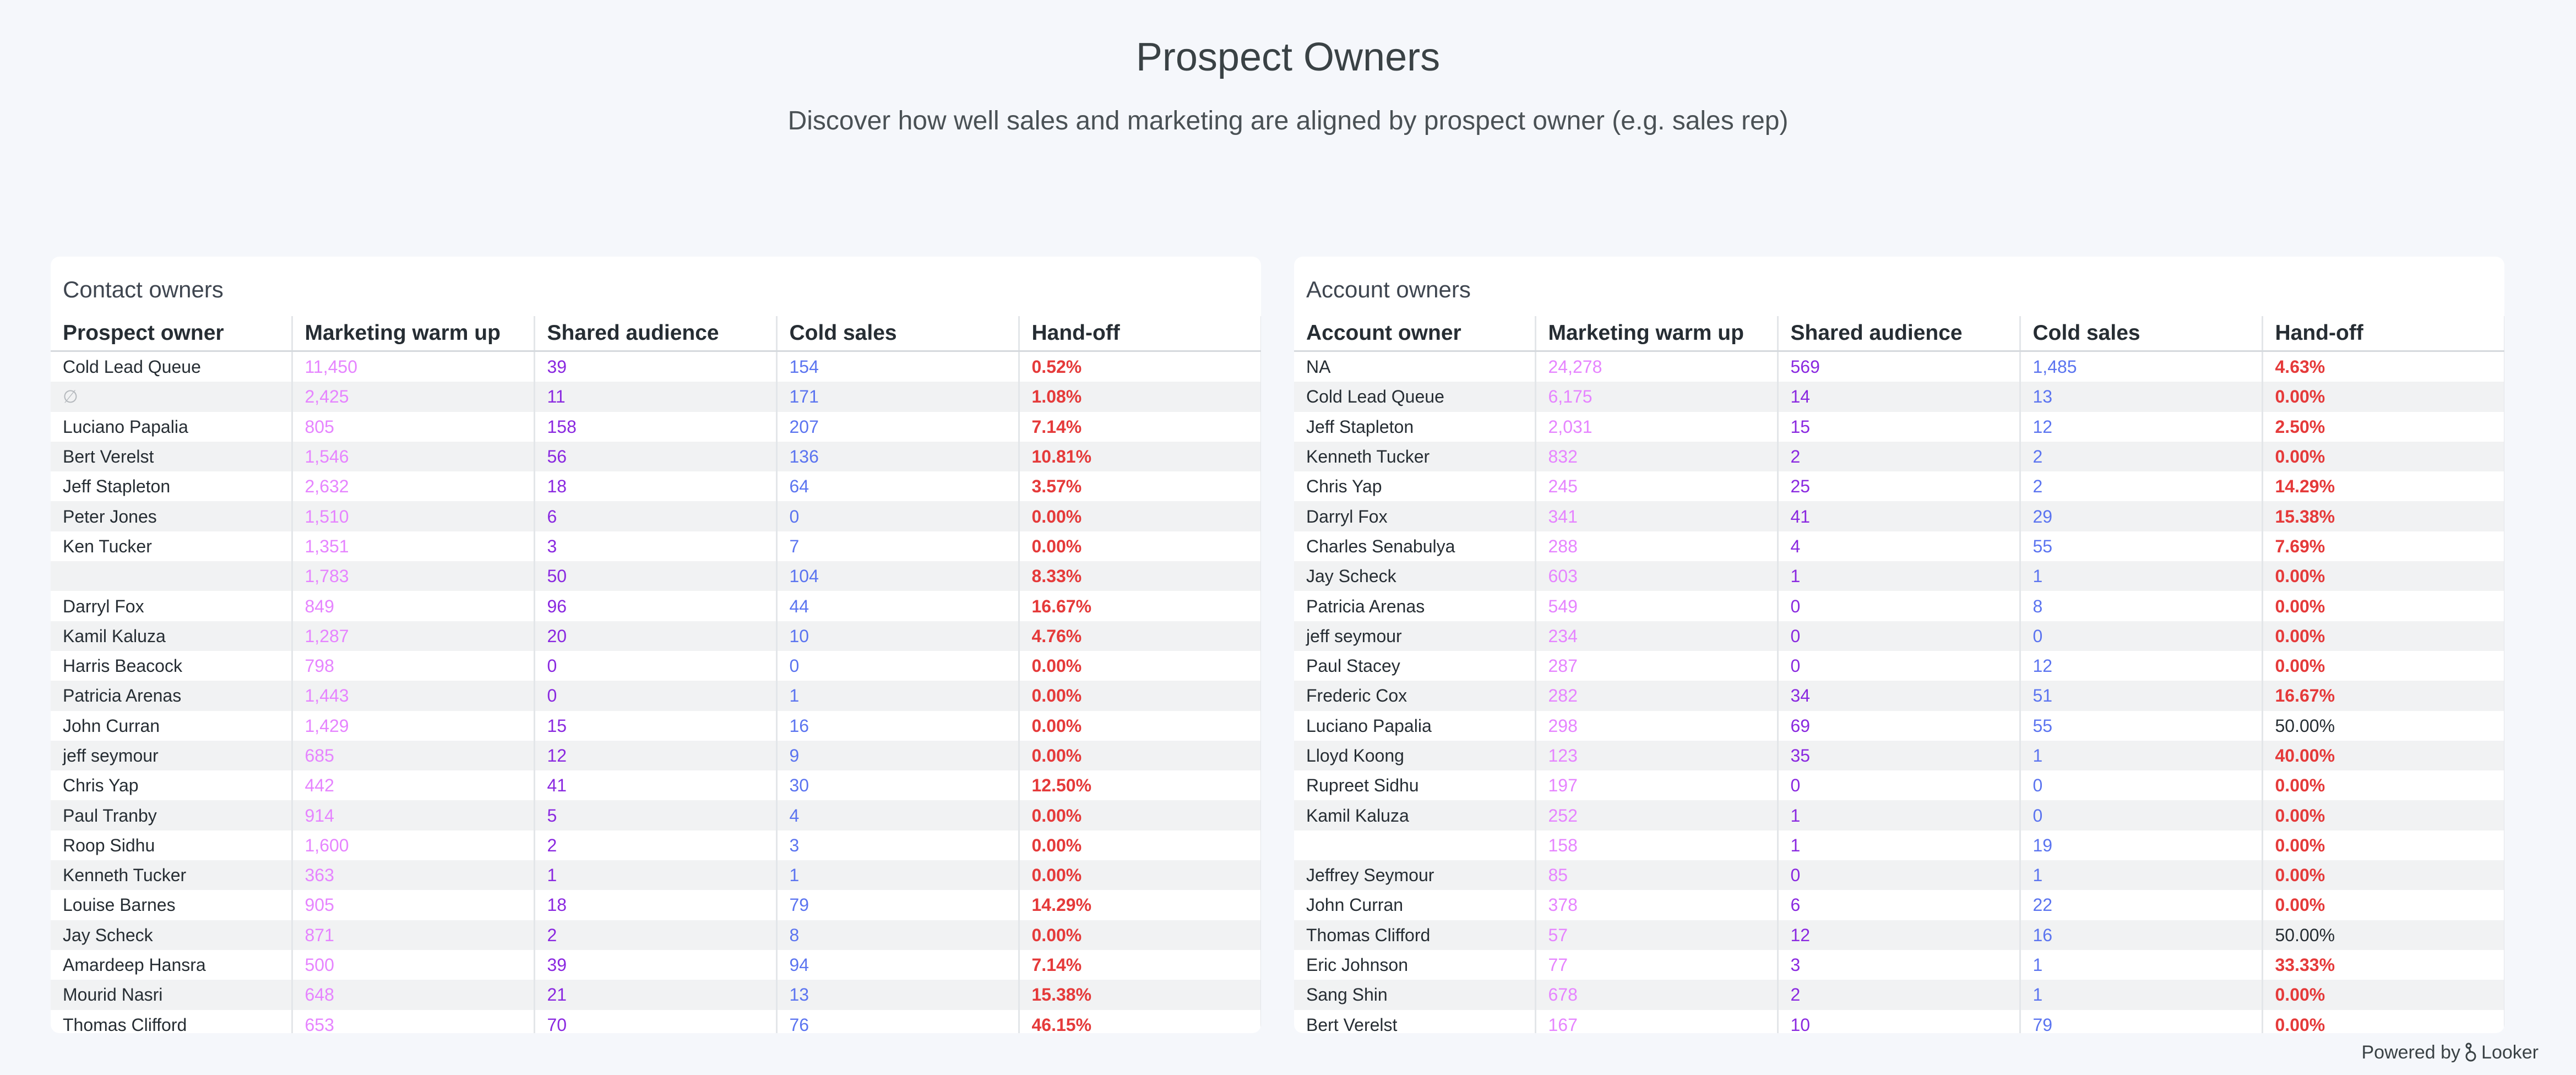 This screenshot has width=2576, height=1075. Describe the element at coordinates (1657, 935) in the screenshot. I see `marketing-warm-up-cell: 57` at that location.